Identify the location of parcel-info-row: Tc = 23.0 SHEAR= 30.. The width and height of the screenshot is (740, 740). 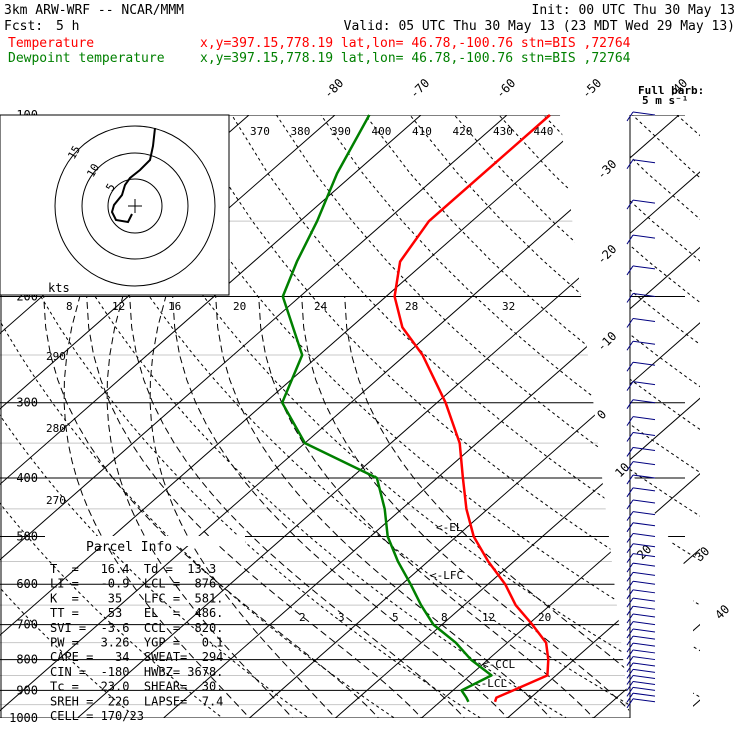
(136, 687).